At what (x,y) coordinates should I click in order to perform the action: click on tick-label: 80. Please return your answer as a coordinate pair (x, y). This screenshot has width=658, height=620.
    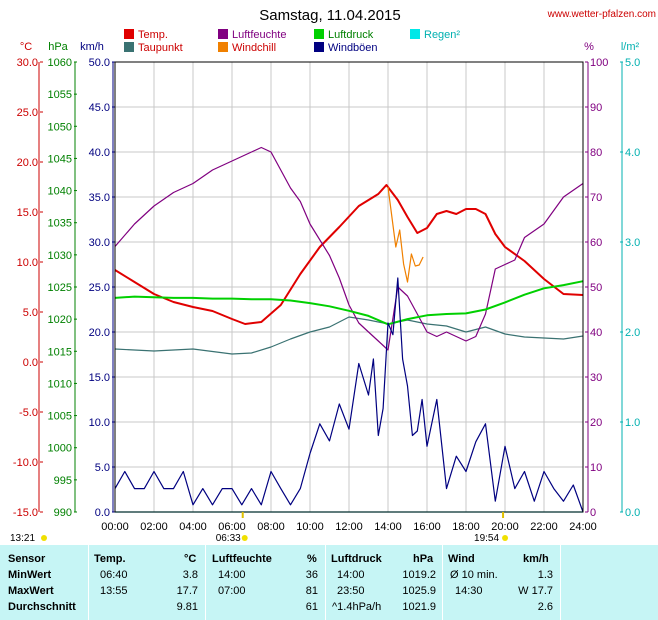
    Looking at the image, I should click on (596, 153).